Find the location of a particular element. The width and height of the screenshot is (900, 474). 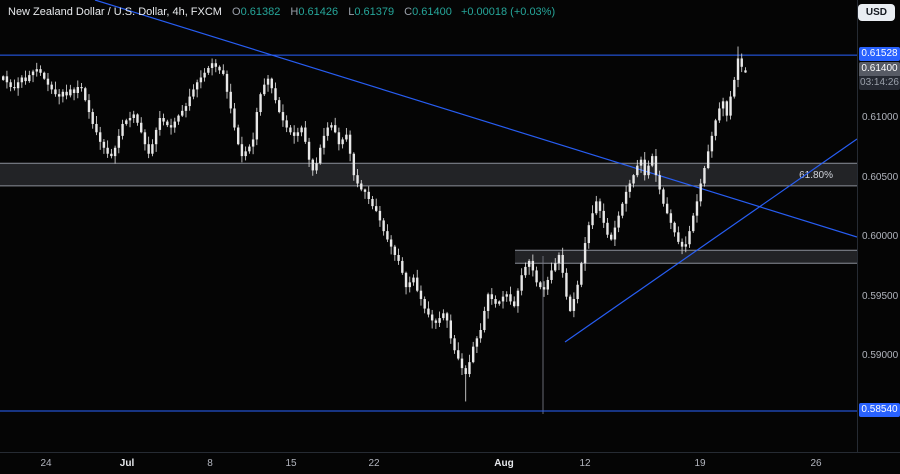

time-month-label: Jul is located at coordinates (127, 463).